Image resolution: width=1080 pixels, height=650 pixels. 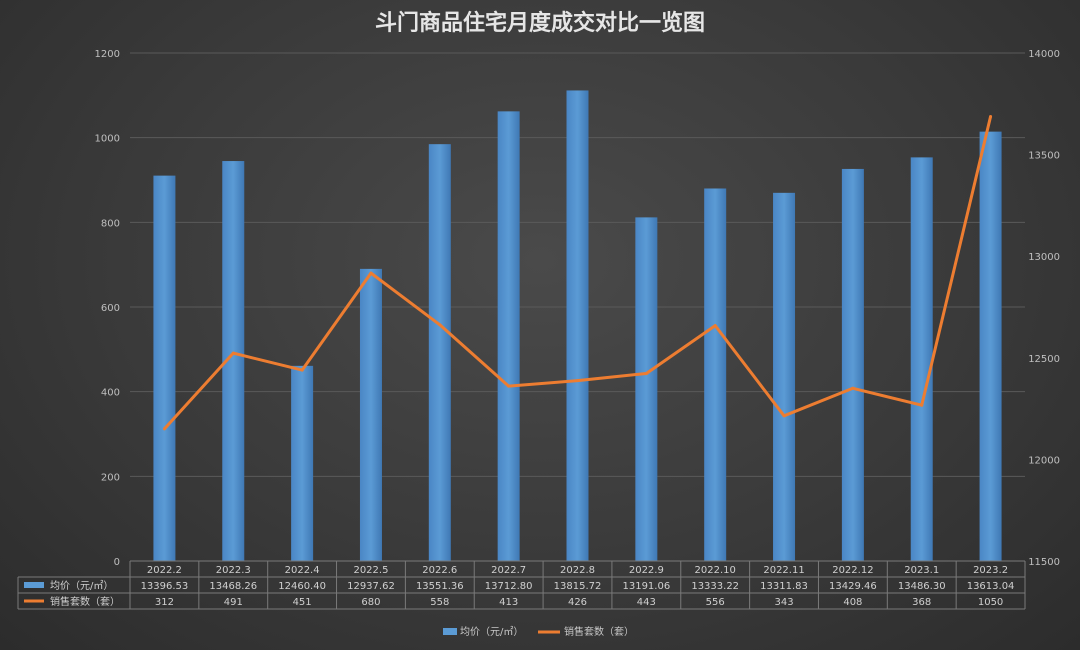 I want to click on table-bar-key, so click(x=34, y=585).